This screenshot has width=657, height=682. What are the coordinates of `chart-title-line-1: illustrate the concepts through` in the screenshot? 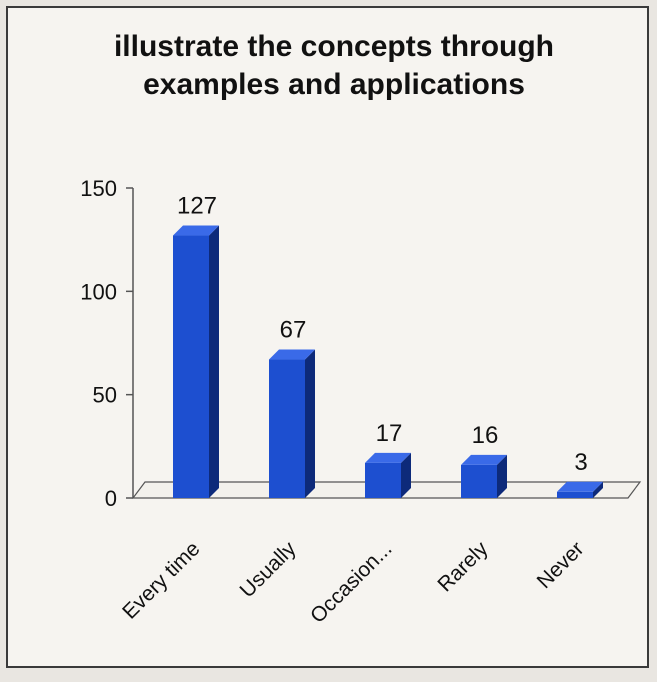 It's located at (334, 46).